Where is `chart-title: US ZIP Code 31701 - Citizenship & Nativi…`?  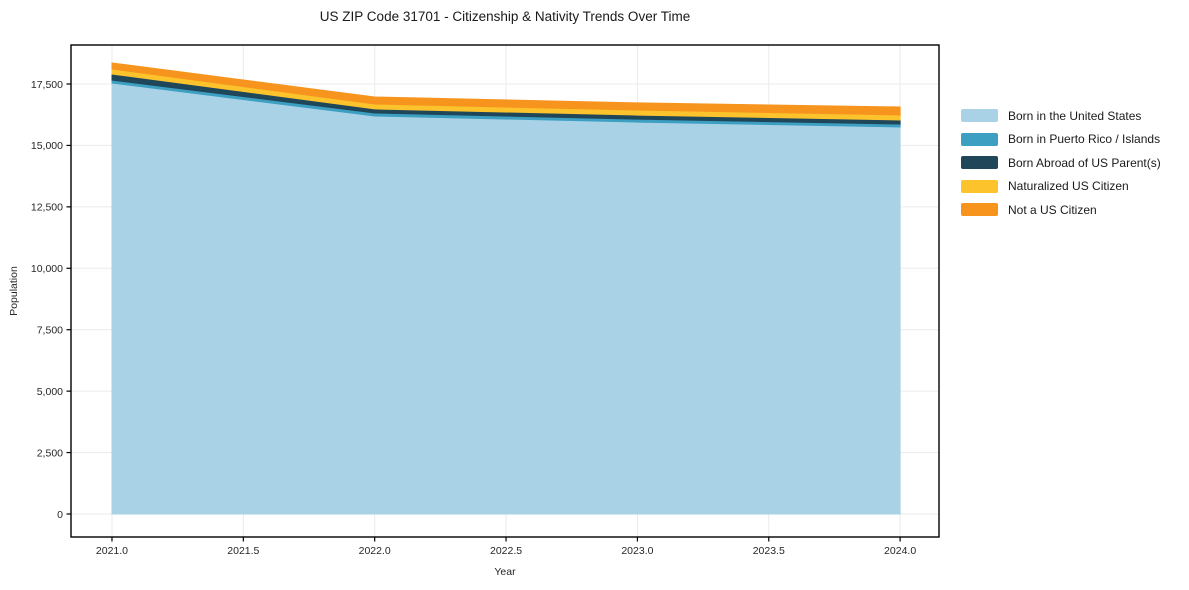
chart-title: US ZIP Code 31701 - Citizenship & Nativi… is located at coordinates (505, 16).